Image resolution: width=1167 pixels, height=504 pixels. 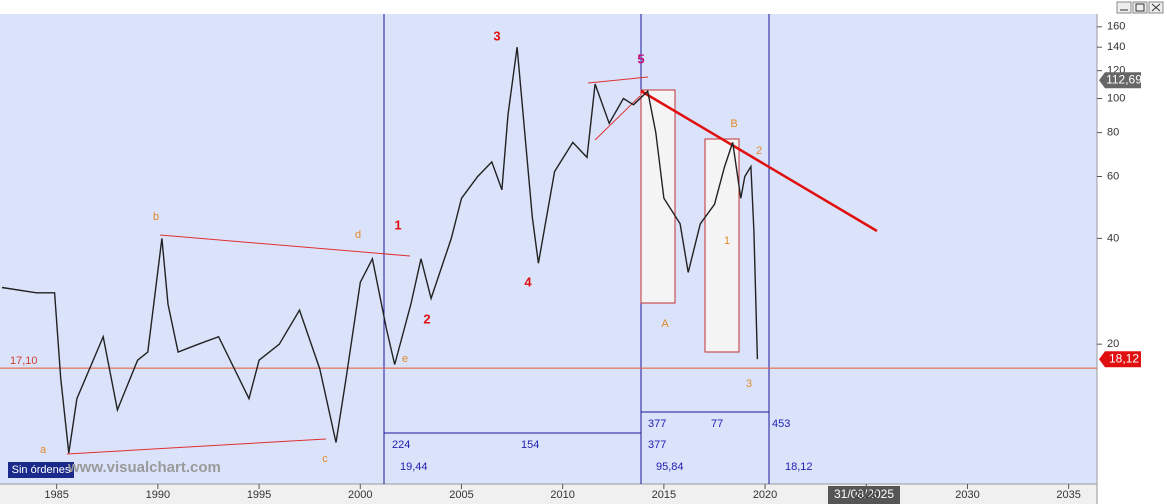 What do you see at coordinates (781, 424) in the screenshot?
I see `annotation: 453` at bounding box center [781, 424].